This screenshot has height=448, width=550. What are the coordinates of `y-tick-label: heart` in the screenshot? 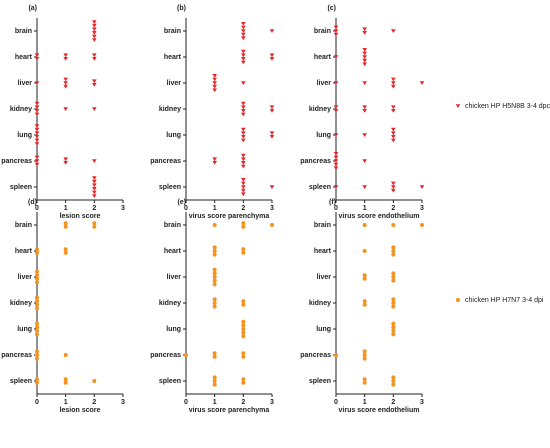 It's located at (24, 251).